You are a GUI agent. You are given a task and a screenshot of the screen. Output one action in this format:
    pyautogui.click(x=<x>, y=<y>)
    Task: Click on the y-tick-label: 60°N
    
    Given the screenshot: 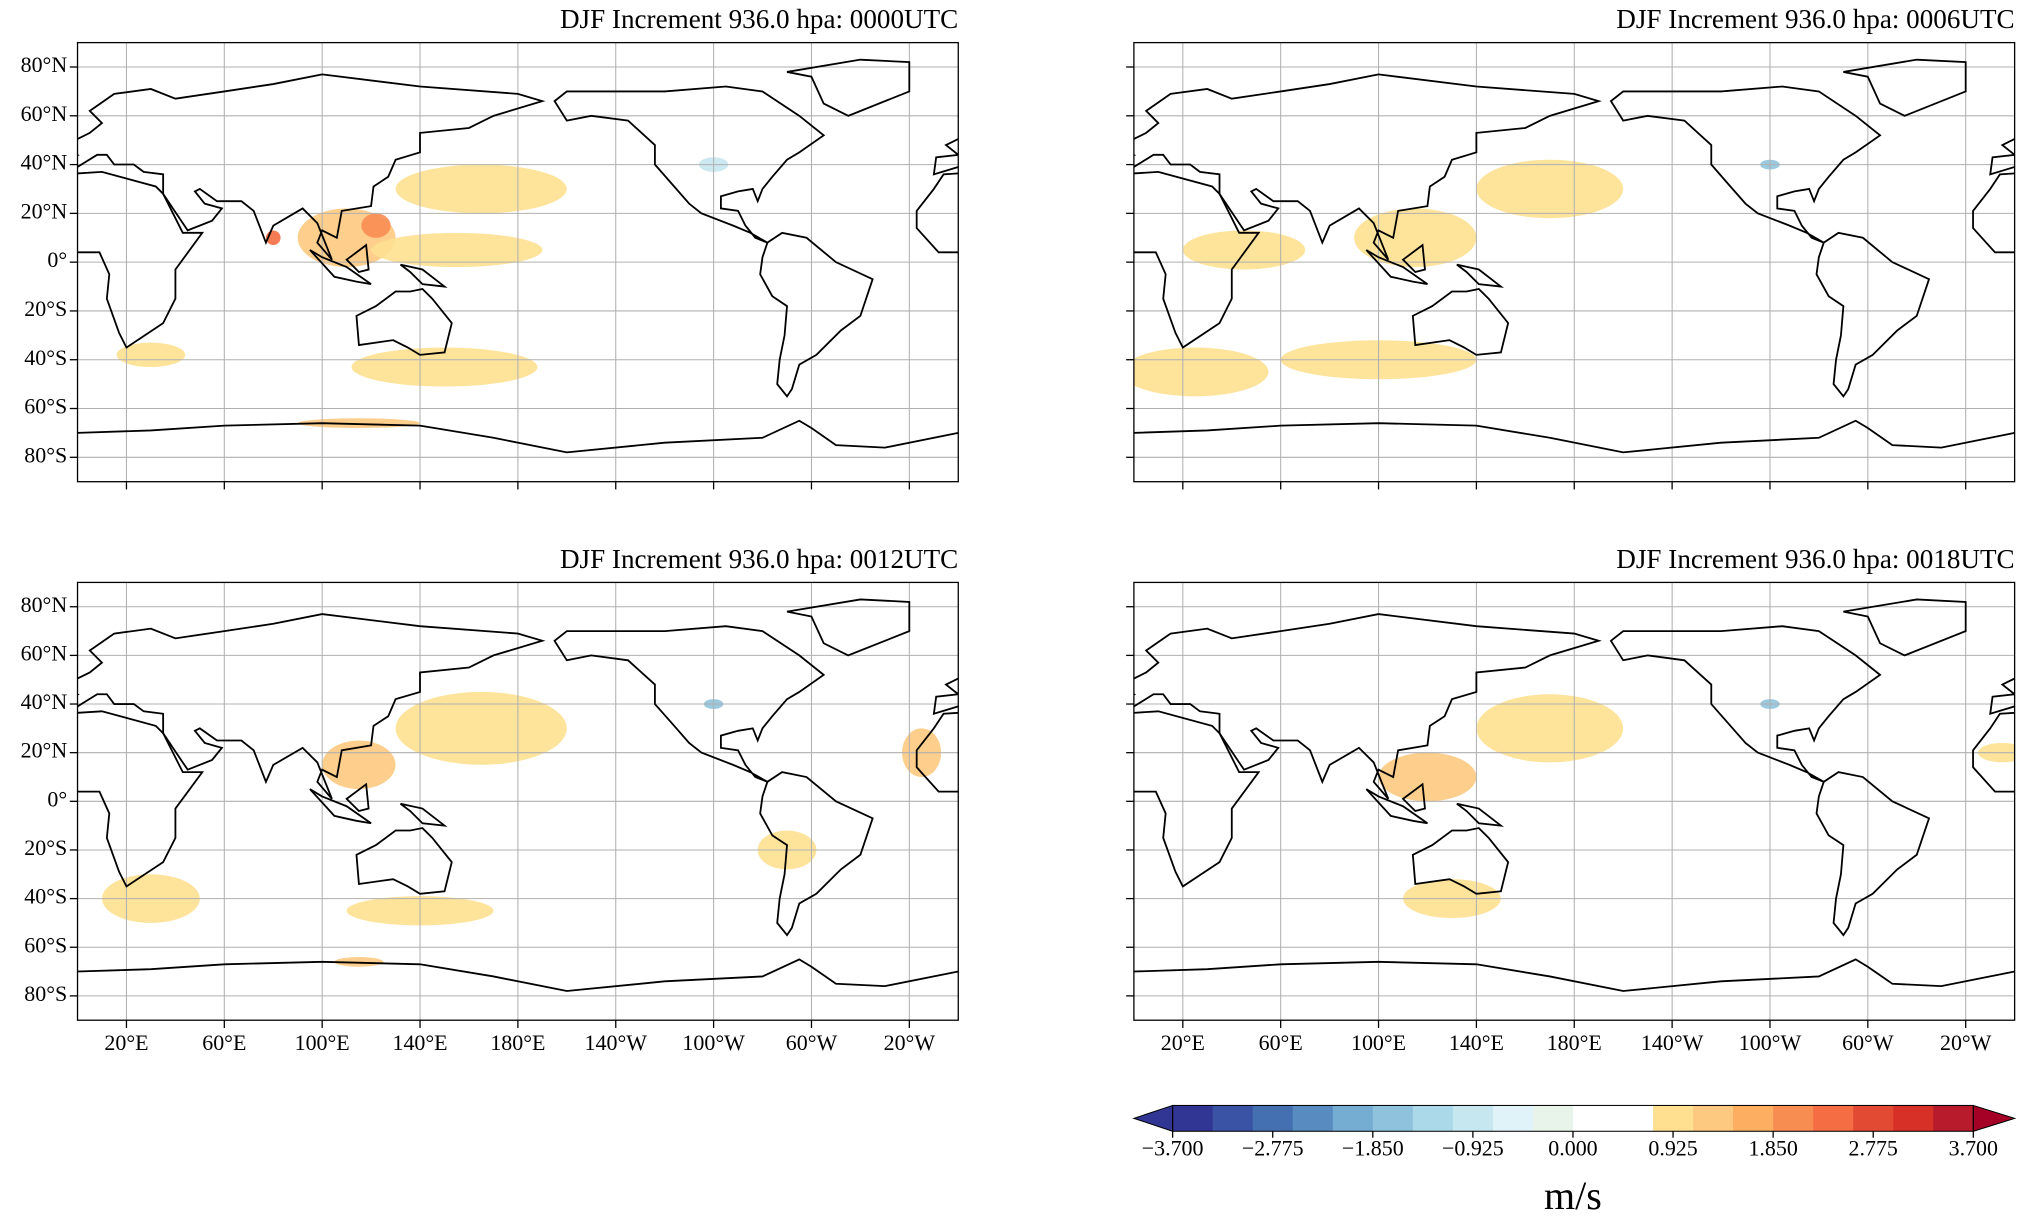 What is the action you would take?
    pyautogui.click(x=44, y=113)
    